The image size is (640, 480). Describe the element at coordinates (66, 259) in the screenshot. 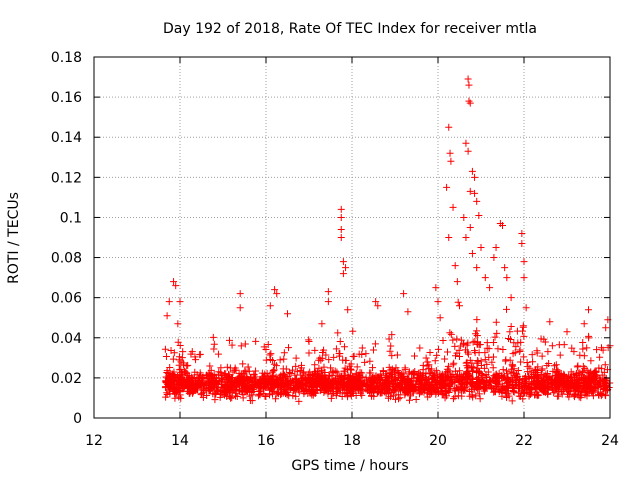

I see `y-tick-label: 0.08` at that location.